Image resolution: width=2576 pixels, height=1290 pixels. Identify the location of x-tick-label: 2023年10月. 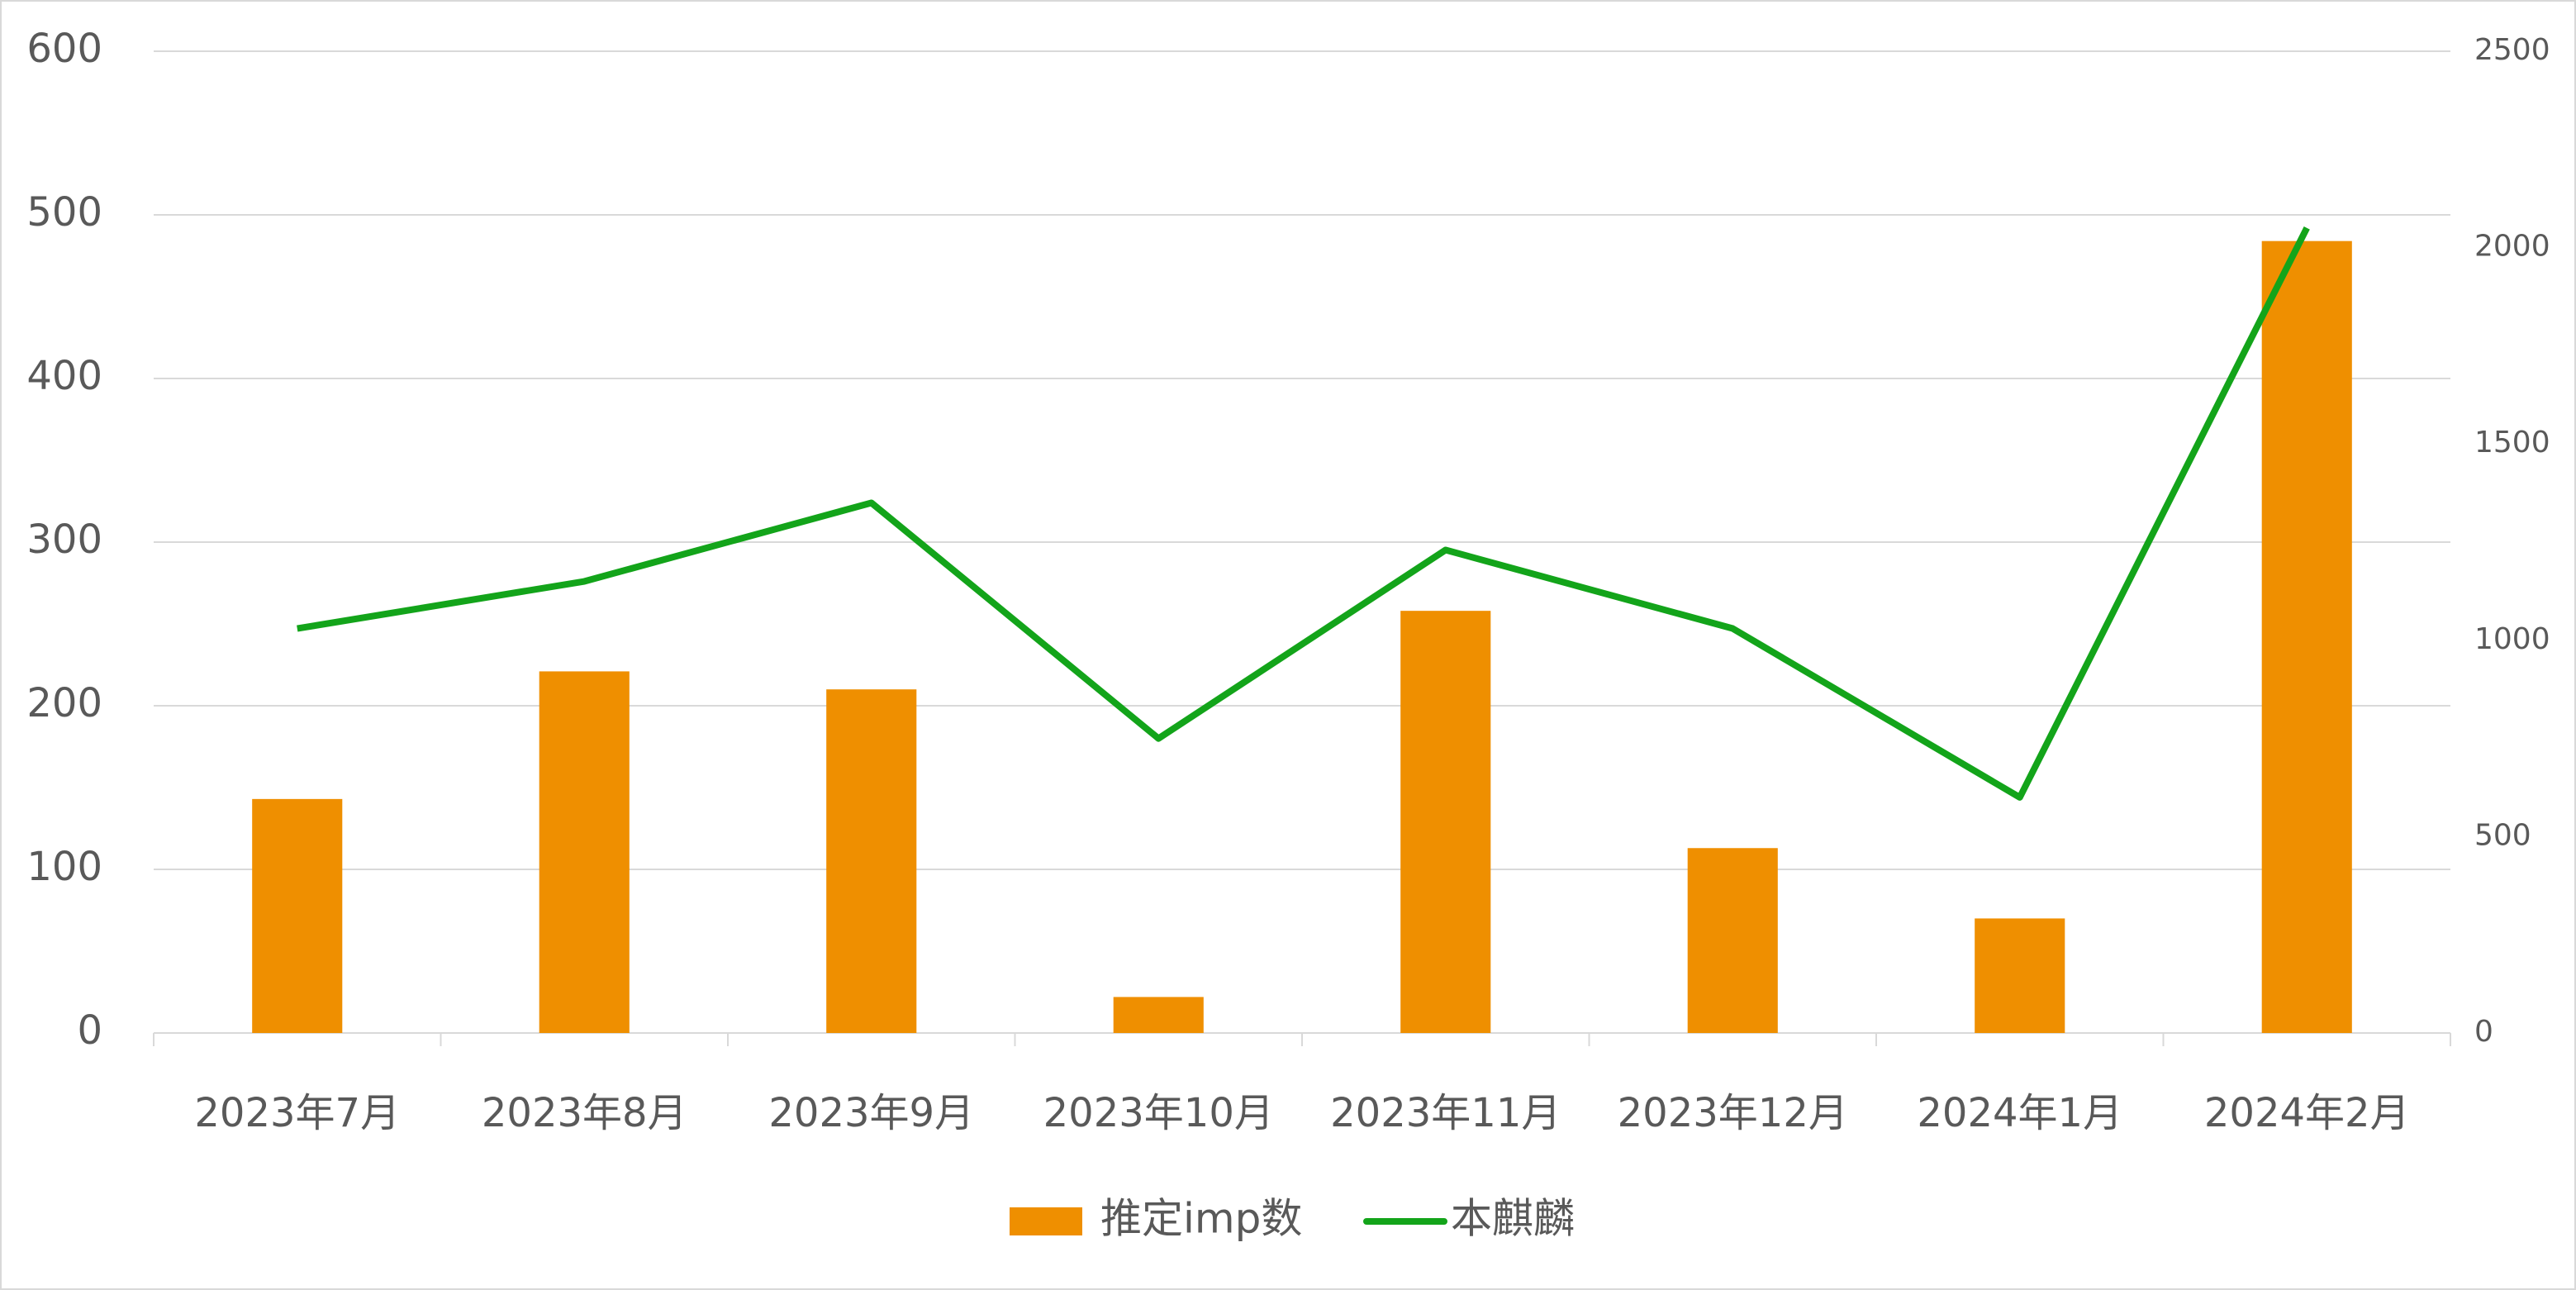
(1158, 1113).